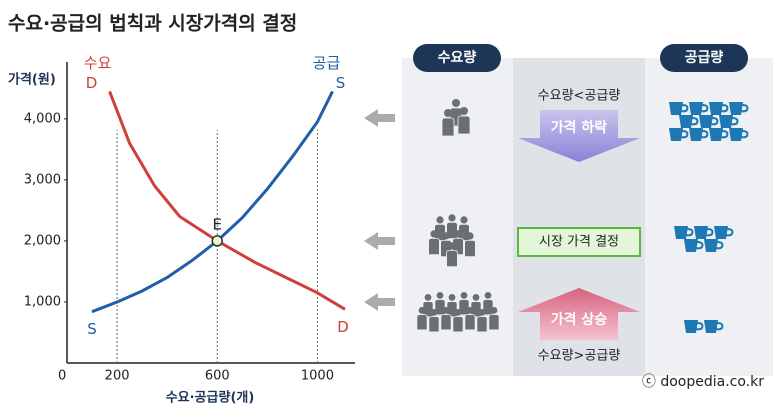 The height and width of the screenshot is (414, 773). What do you see at coordinates (62, 376) in the screenshot?
I see `origin-label: 0` at bounding box center [62, 376].